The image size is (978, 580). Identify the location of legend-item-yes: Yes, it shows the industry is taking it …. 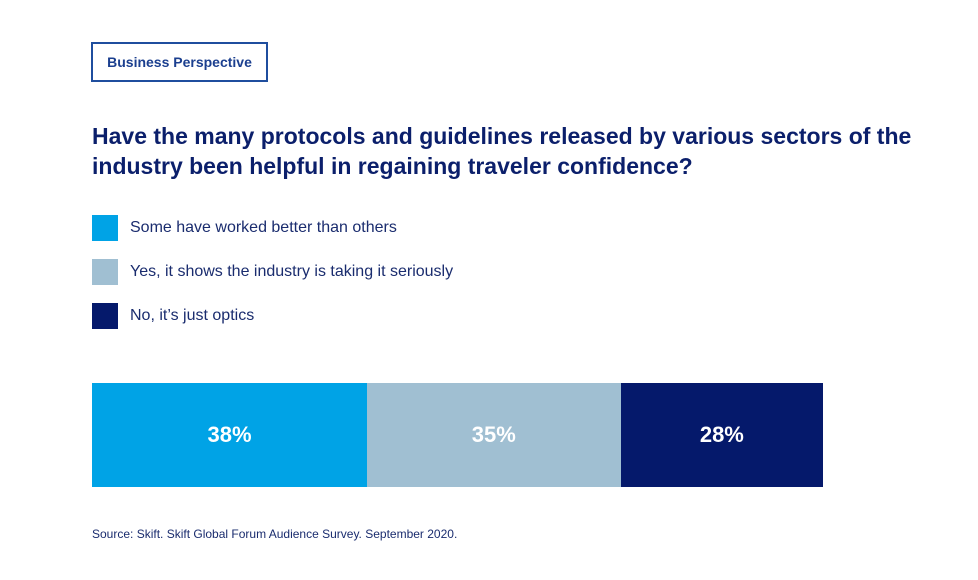
(272, 272).